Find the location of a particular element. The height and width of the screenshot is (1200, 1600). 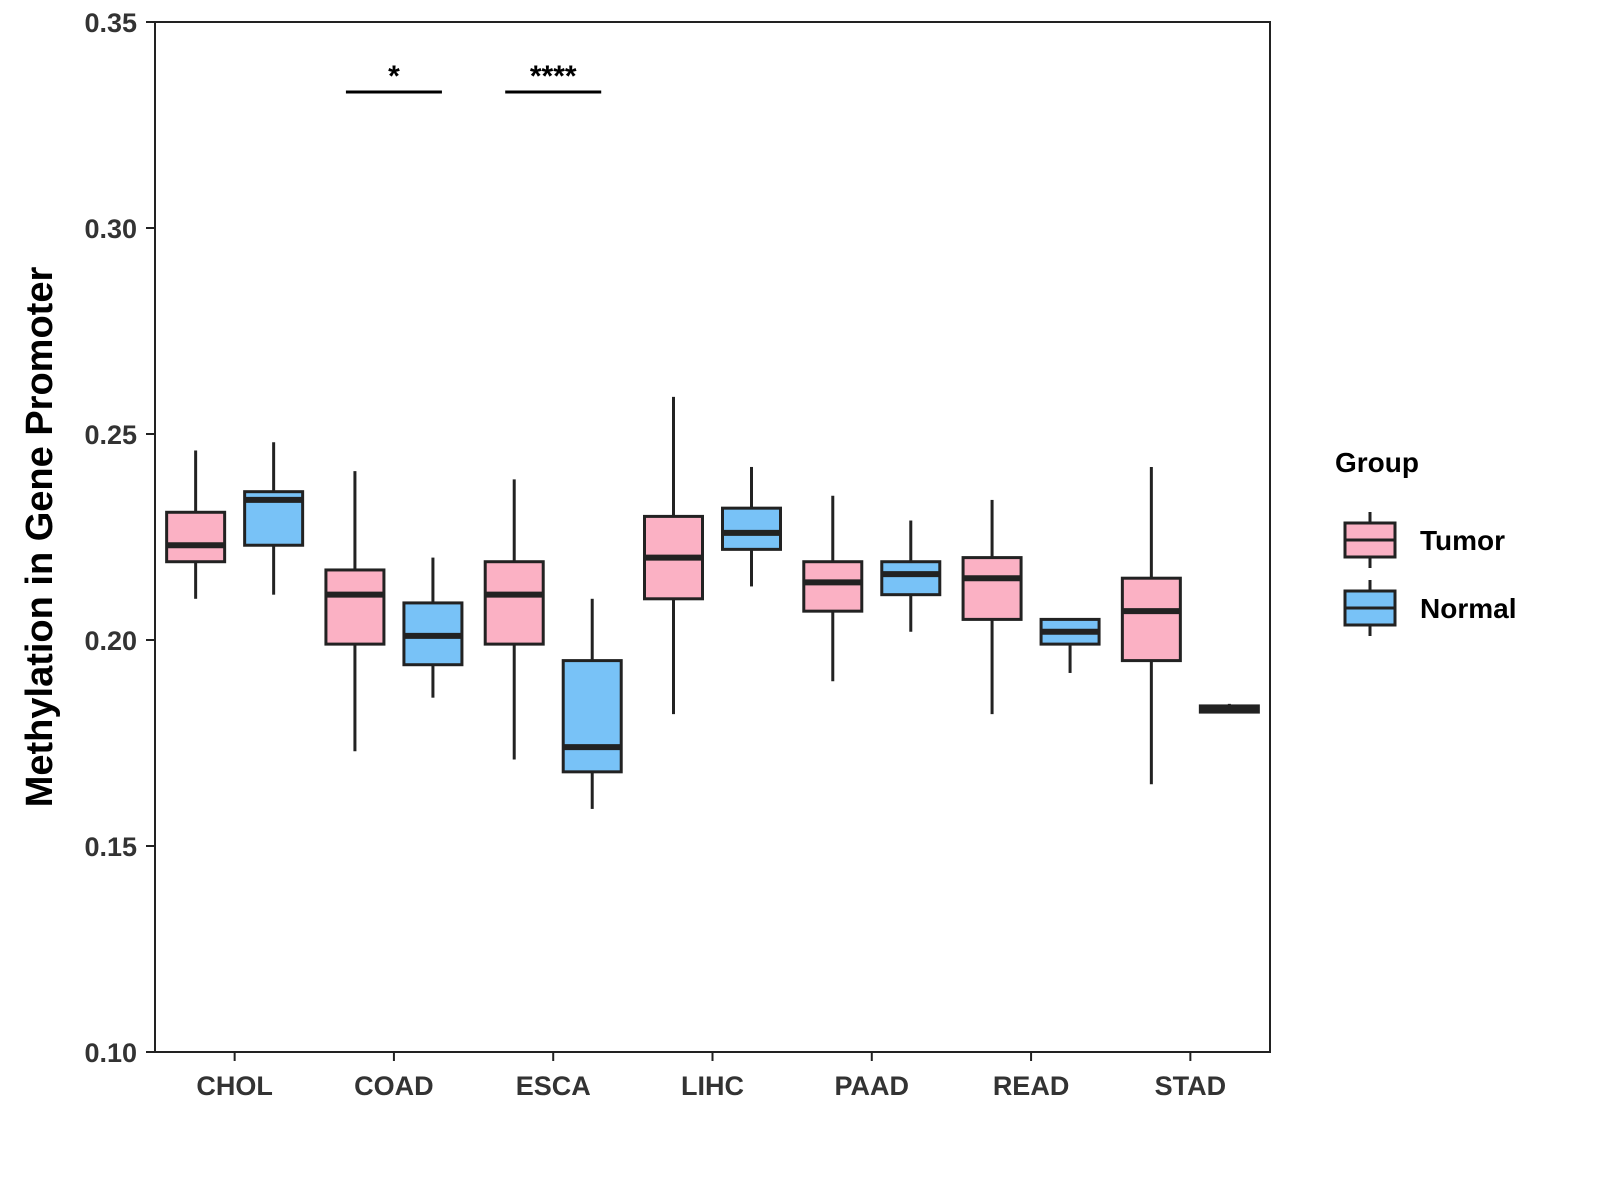

y-tick-label: 0.30 is located at coordinates (110, 229).